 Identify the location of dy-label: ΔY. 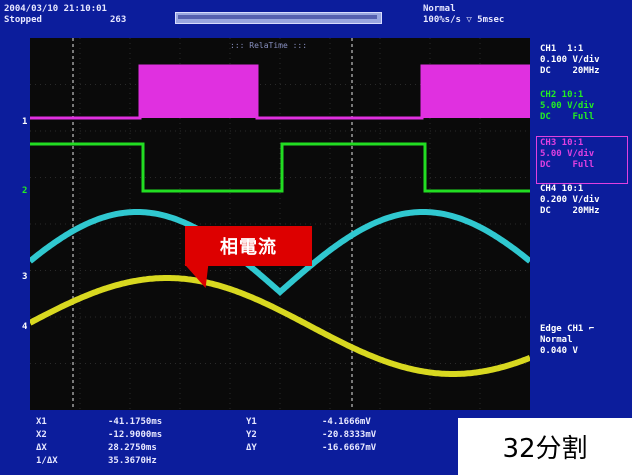
(251, 448).